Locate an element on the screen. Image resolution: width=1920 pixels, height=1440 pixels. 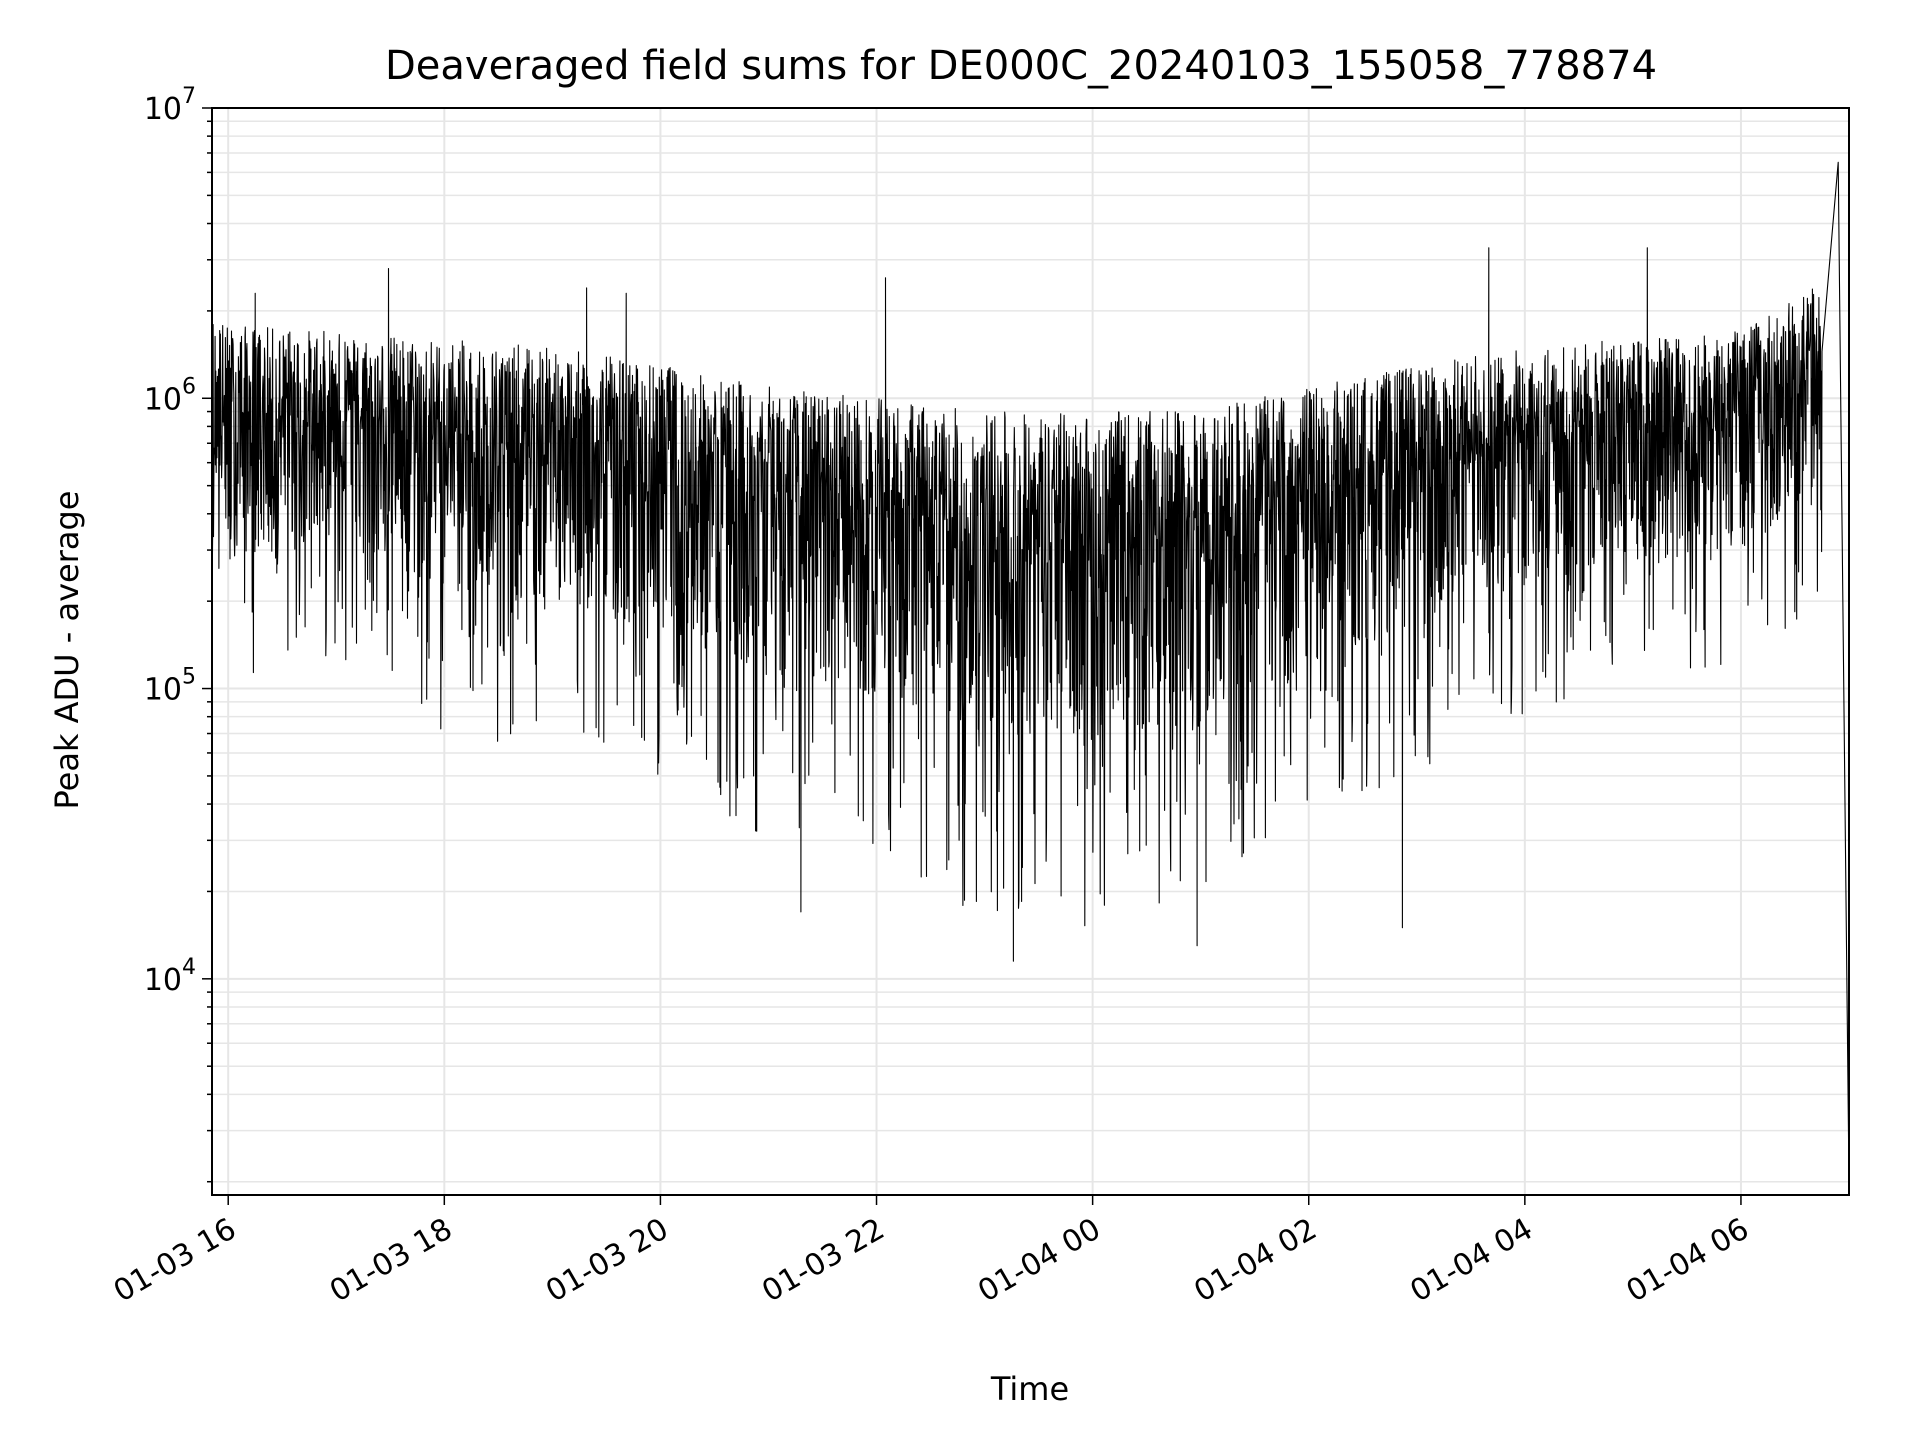
y-tick-label: 10⁵ is located at coordinates (170, 686).